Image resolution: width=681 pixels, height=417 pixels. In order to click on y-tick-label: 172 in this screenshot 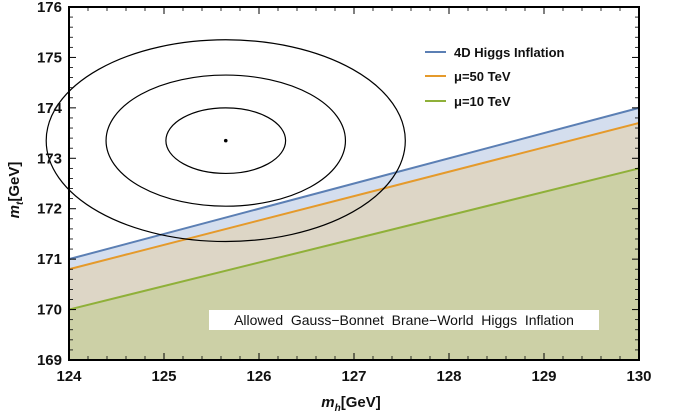, I will do `click(49, 209)`.